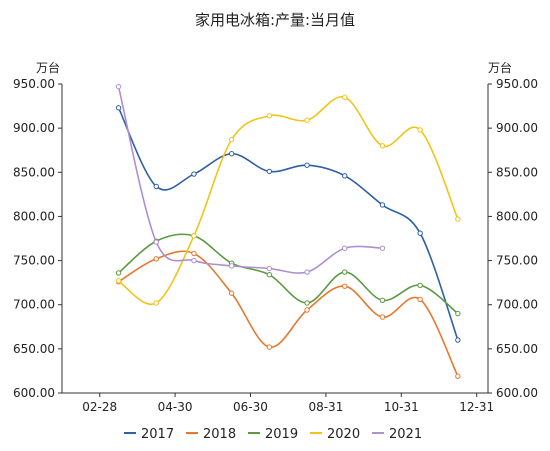  I want to click on y-tick-label-left: 600.00, so click(34, 393).